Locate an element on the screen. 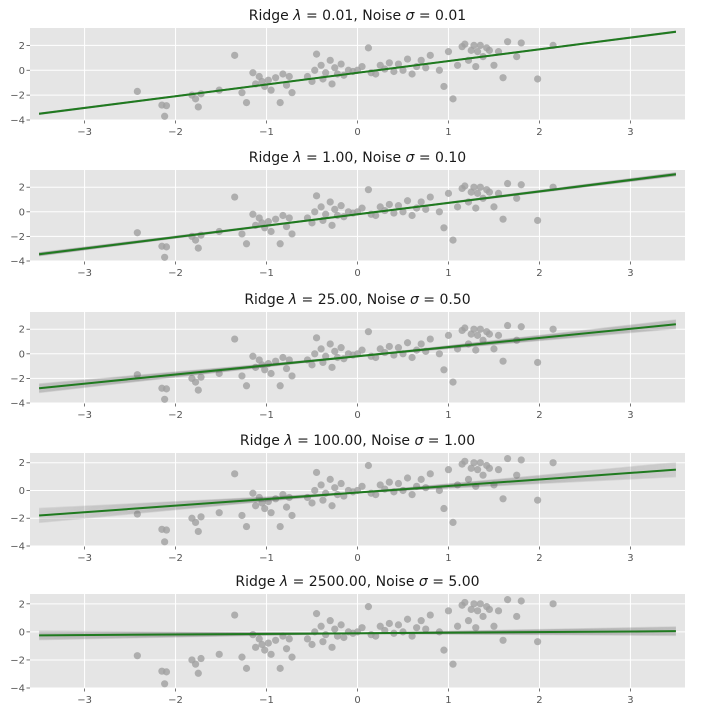 Image resolution: width=712 pixels, height=712 pixels. panel-title: Ridge λ = 100.00, Noise σ = 1.00 is located at coordinates (357, 441).